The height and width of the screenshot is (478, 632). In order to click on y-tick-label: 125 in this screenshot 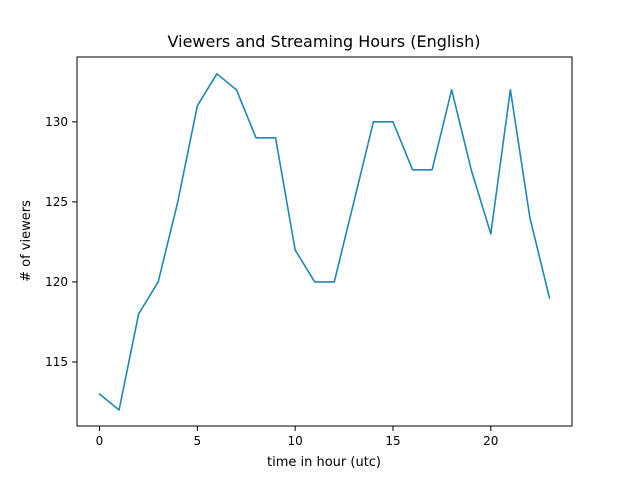, I will do `click(56, 202)`.